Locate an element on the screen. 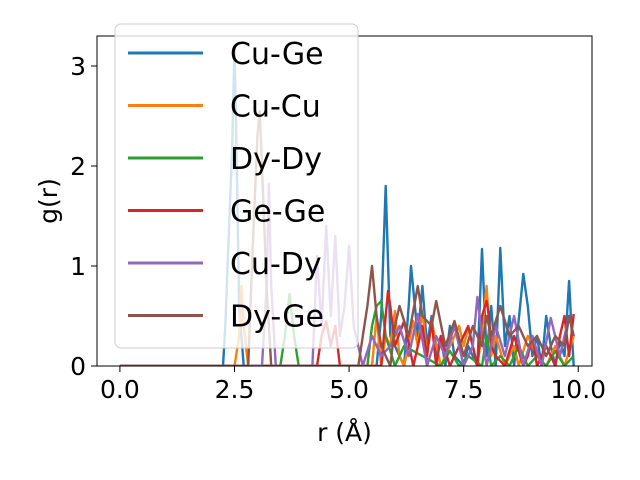  series-line-ge-ge is located at coordinates (347, 327).